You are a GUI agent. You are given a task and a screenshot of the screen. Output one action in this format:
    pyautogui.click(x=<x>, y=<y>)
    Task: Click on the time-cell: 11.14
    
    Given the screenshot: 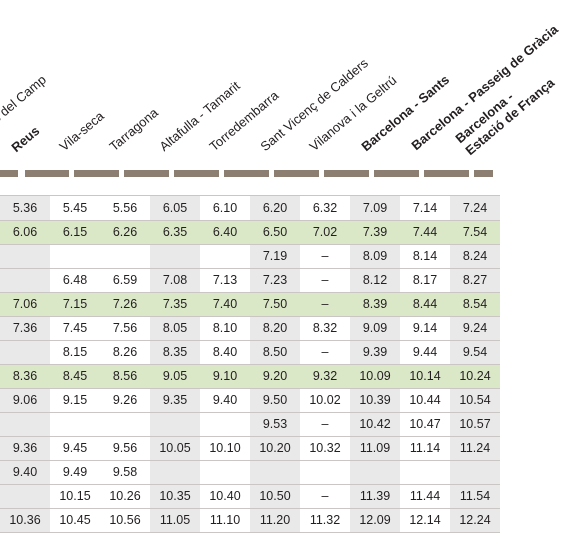 What is the action you would take?
    pyautogui.click(x=425, y=448)
    